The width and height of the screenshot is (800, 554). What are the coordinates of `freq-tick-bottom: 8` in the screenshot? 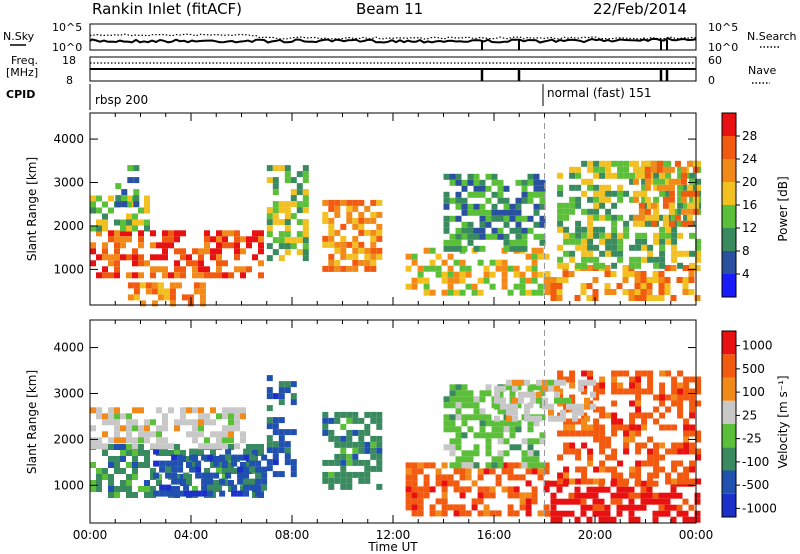 It's located at (69, 80).